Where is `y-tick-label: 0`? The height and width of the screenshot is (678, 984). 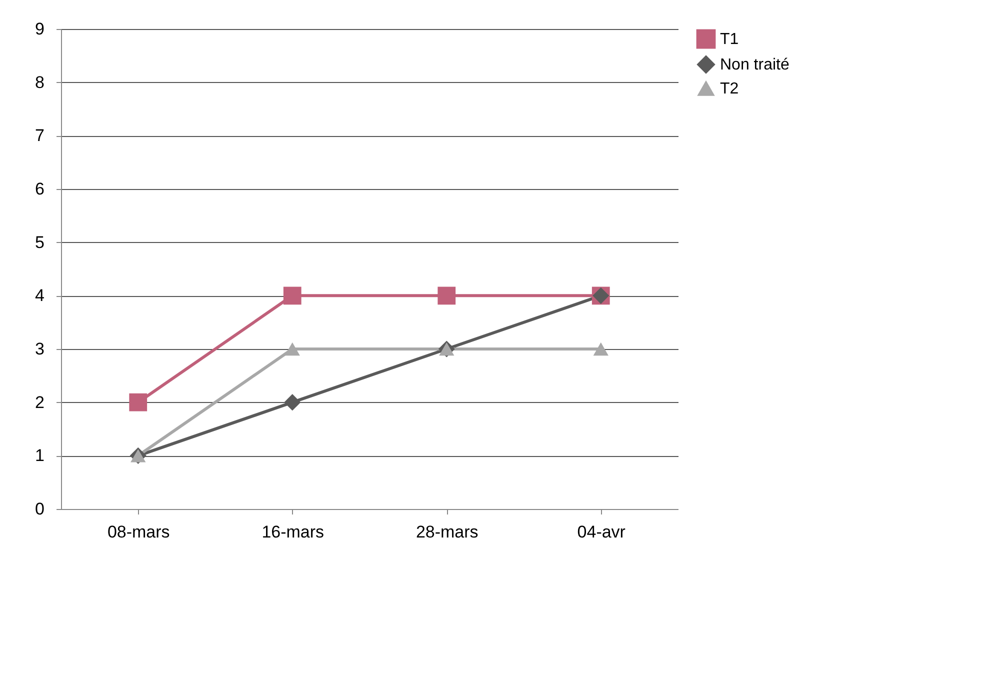 y-tick-label: 0 is located at coordinates (39, 509).